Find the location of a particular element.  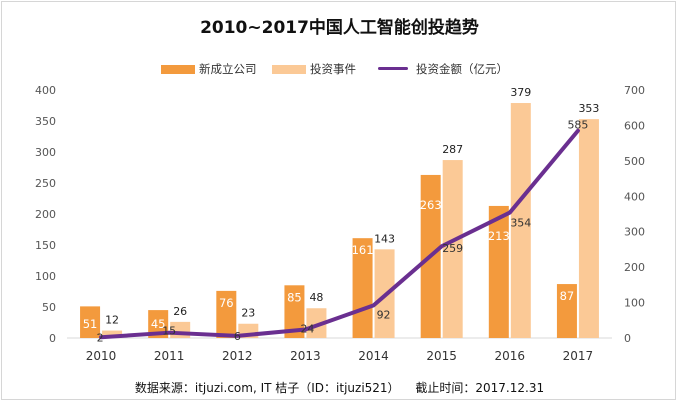

y-left-tick-label: 150 is located at coordinates (45, 245).